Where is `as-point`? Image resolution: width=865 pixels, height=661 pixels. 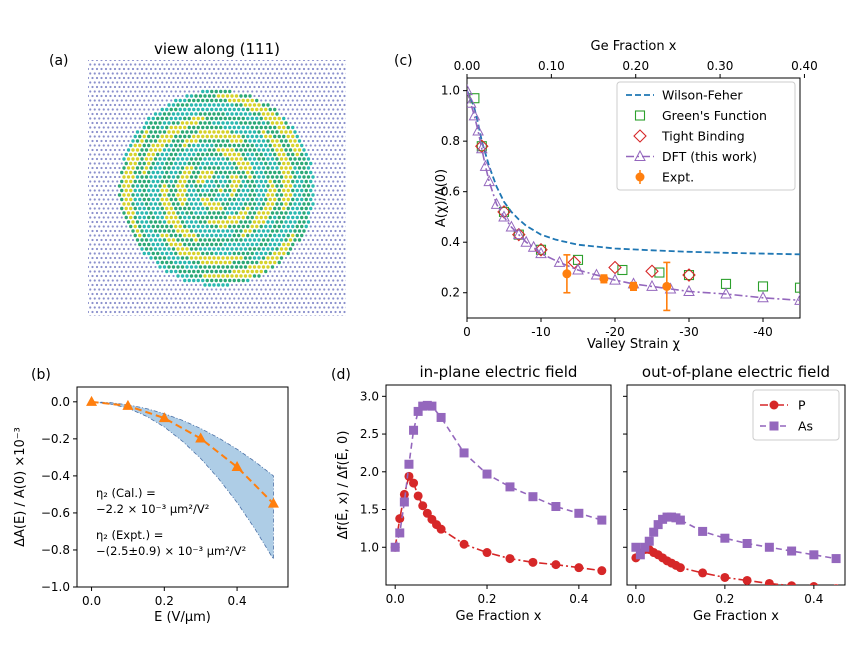 as-point is located at coordinates (464, 453).